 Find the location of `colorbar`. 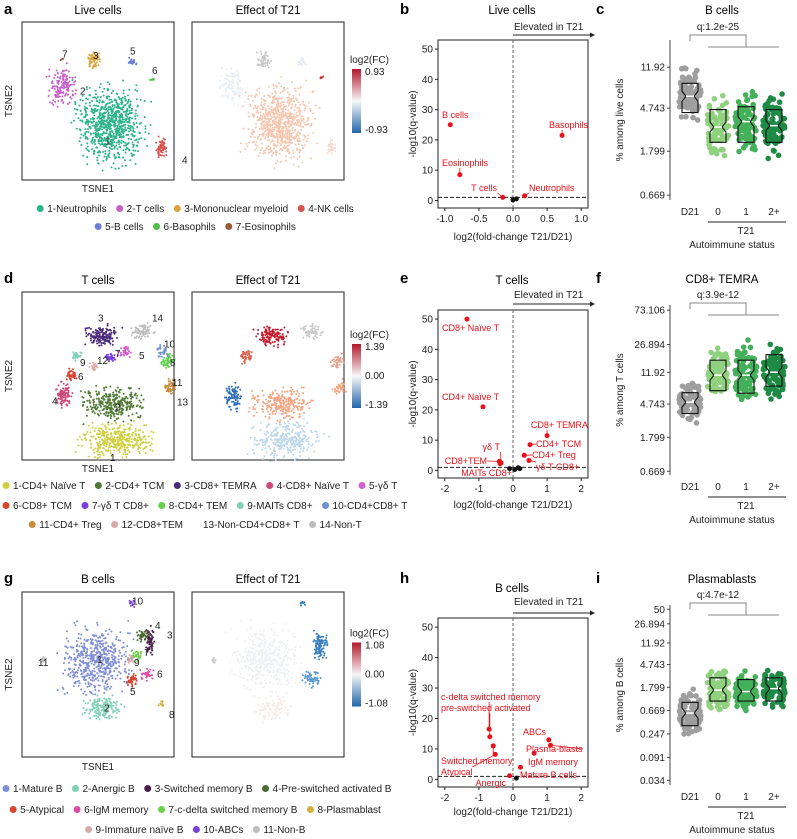

colorbar is located at coordinates (356, 376).